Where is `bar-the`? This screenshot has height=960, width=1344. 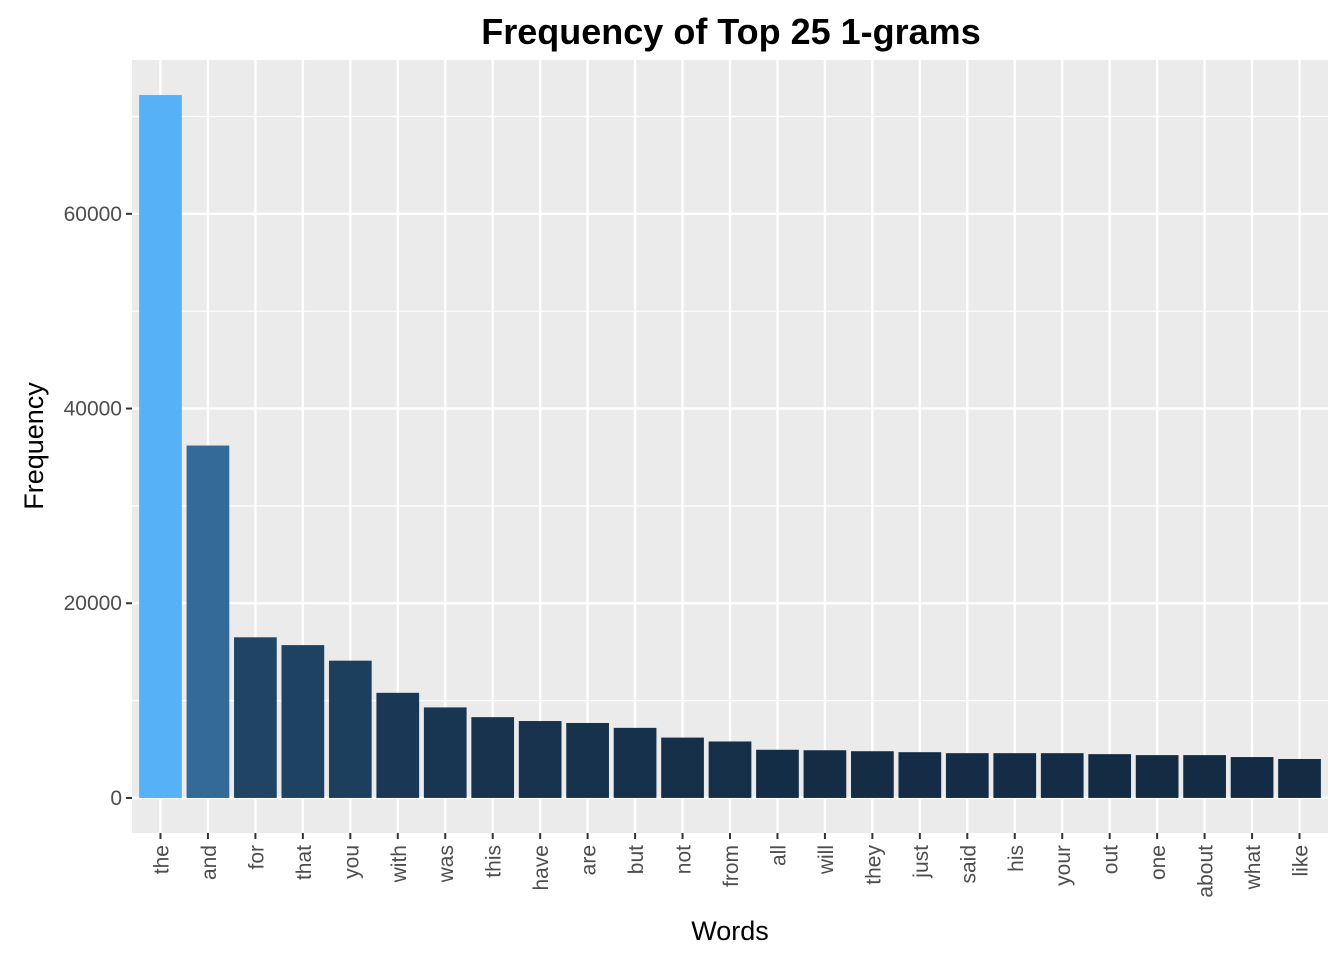
bar-the is located at coordinates (160, 446).